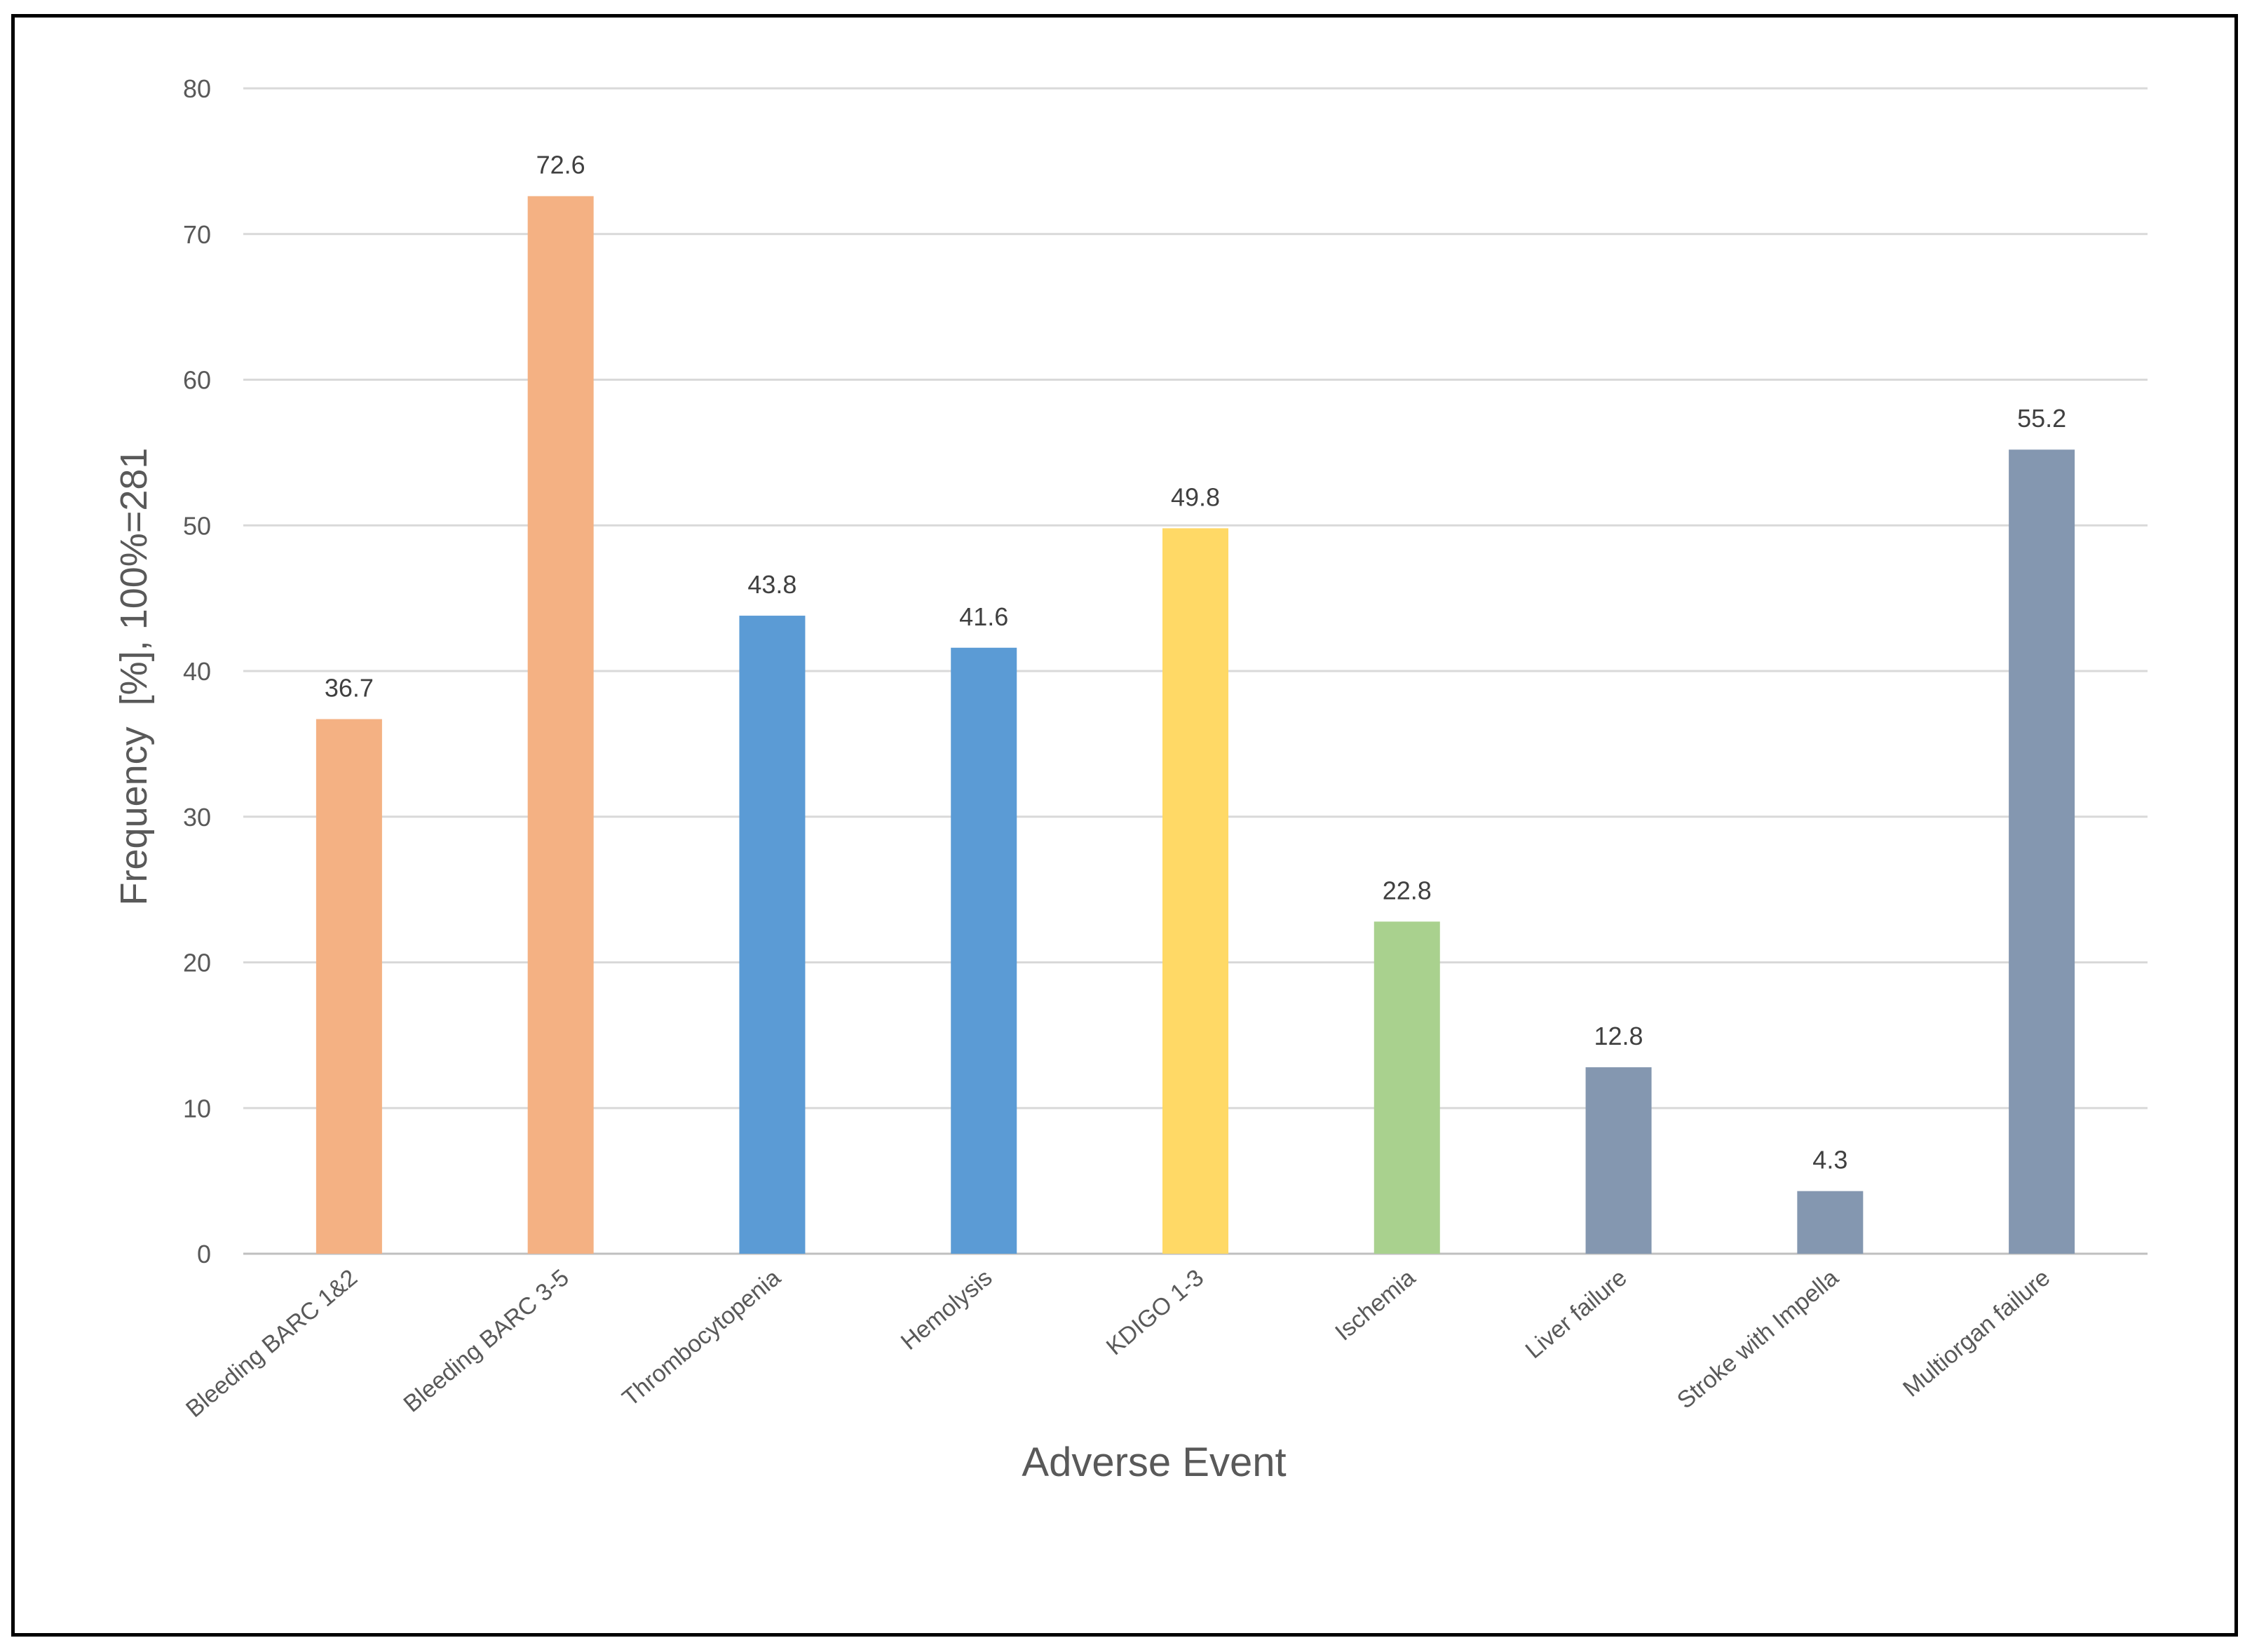 The image size is (2252, 1652). What do you see at coordinates (1195, 496) in the screenshot?
I see `data-label: 49.8` at bounding box center [1195, 496].